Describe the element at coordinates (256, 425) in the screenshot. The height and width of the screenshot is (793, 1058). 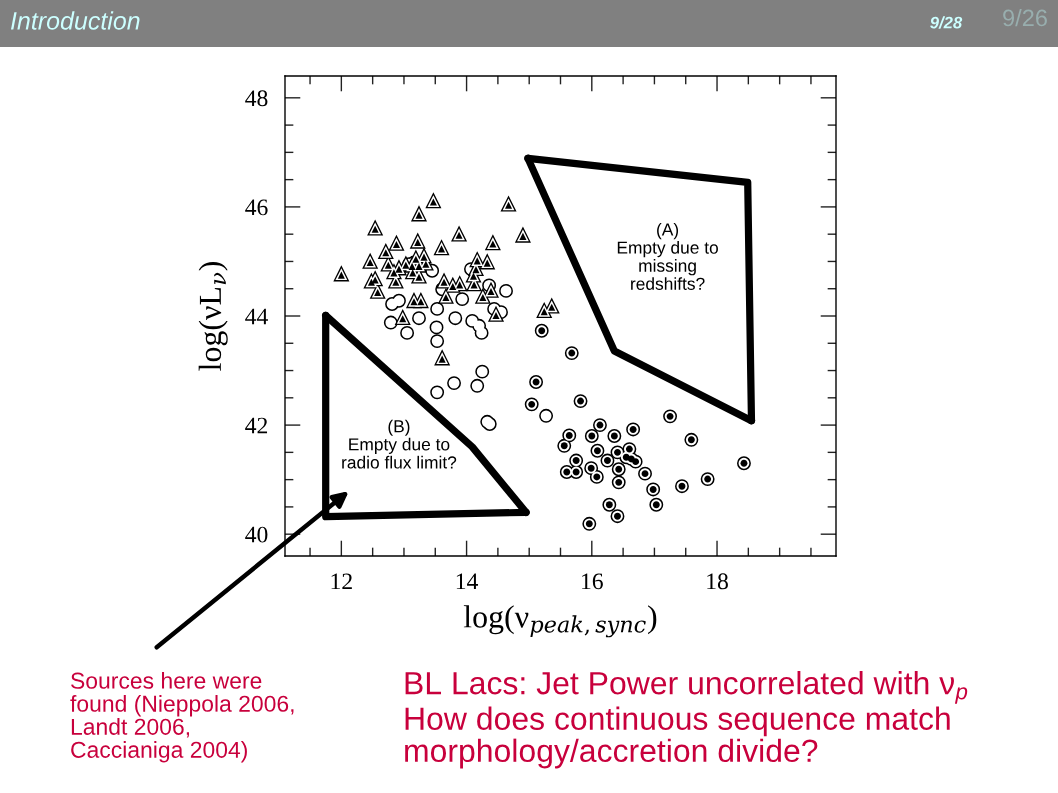
I see `y-tick-label: 42` at that location.